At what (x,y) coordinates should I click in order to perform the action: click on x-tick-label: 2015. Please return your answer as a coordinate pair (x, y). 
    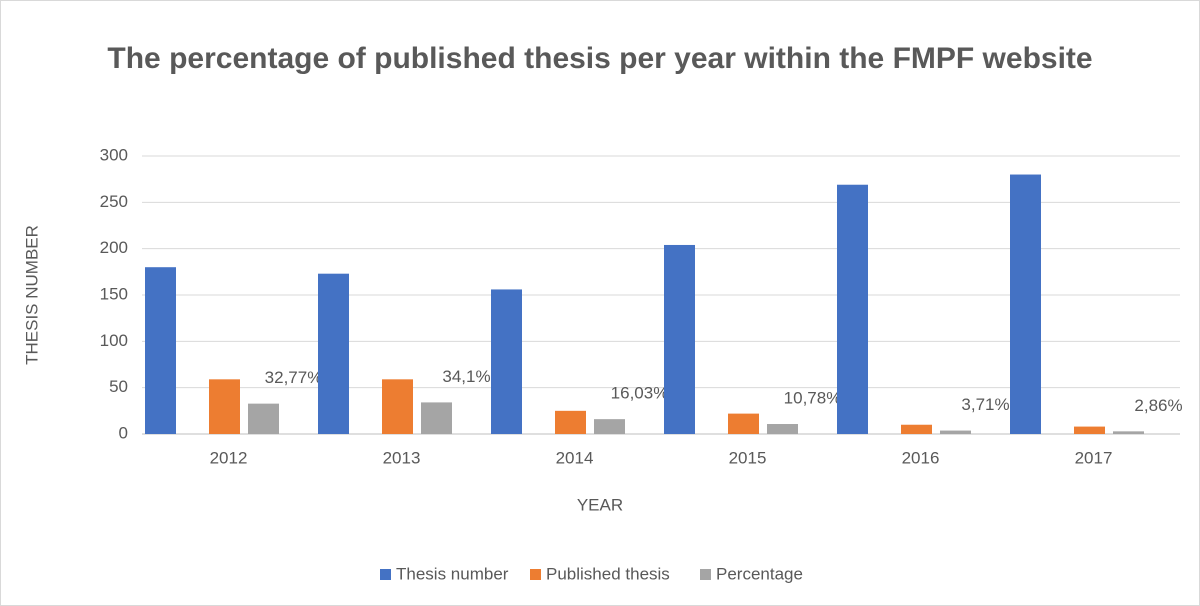
    Looking at the image, I should click on (748, 457).